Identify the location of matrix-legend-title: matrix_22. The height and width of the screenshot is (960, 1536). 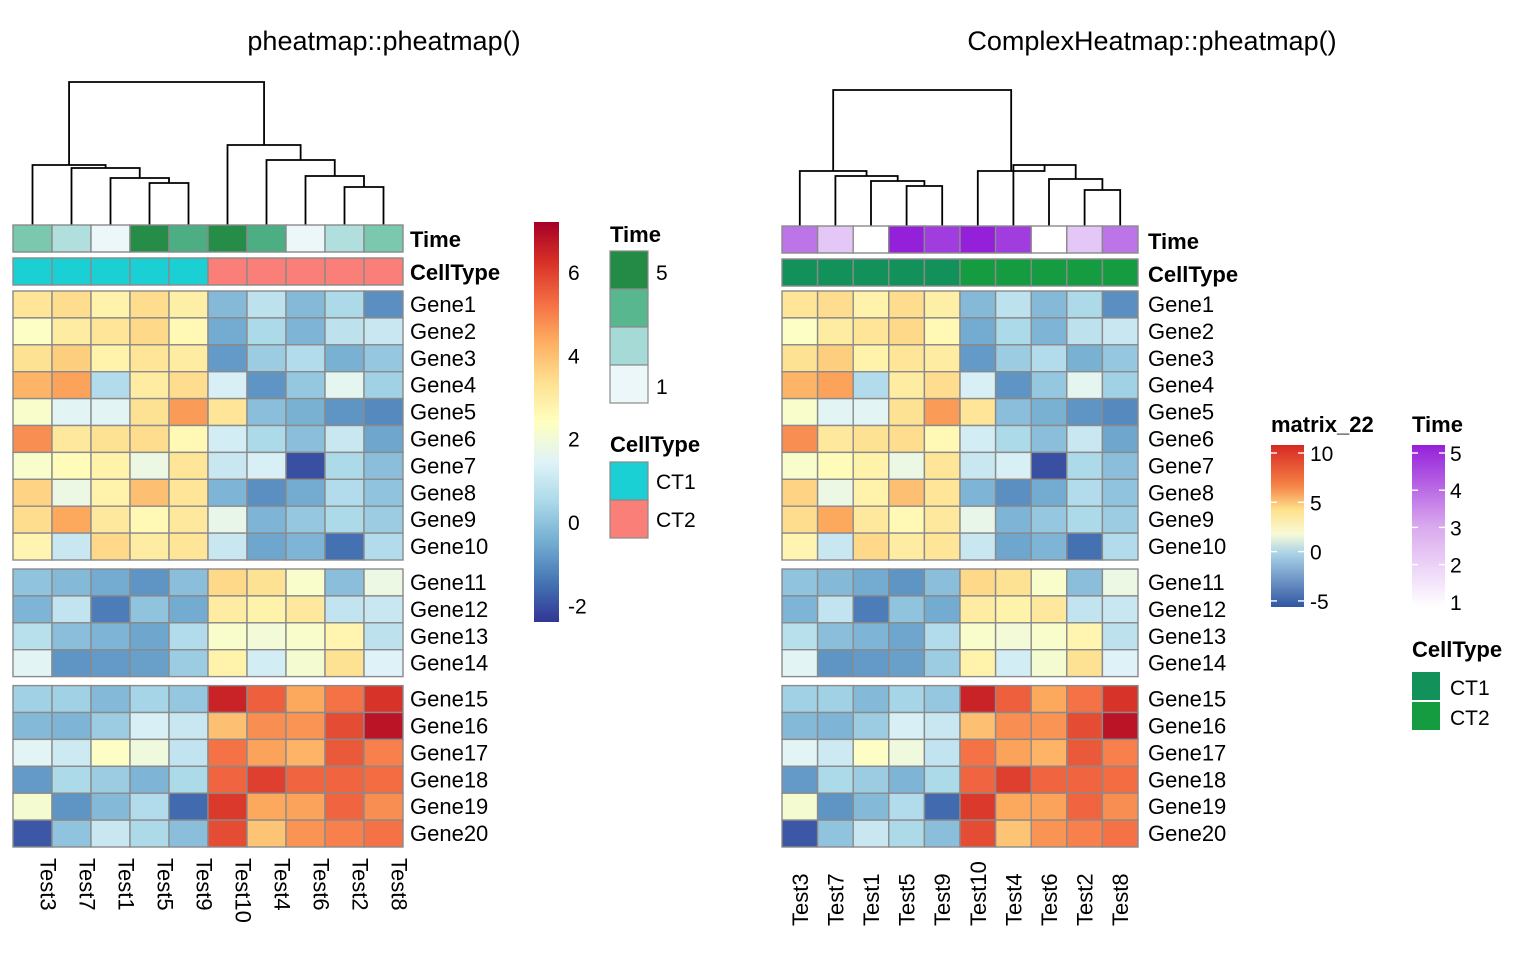
(1322, 424).